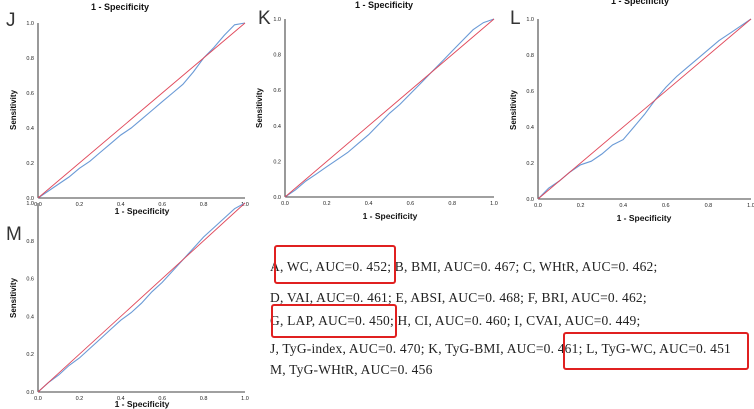  I want to click on reference-line-l, so click(644, 109).